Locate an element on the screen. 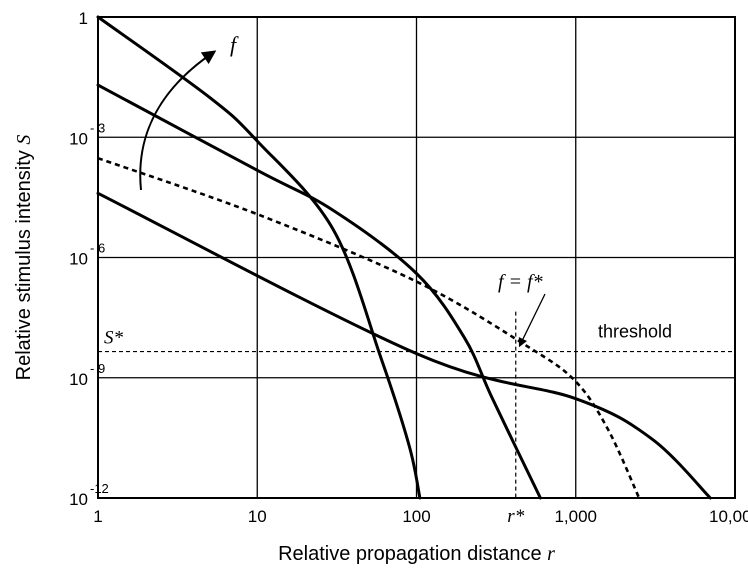 This screenshot has width=748, height=572. x-tick-label: 100 is located at coordinates (416, 516).